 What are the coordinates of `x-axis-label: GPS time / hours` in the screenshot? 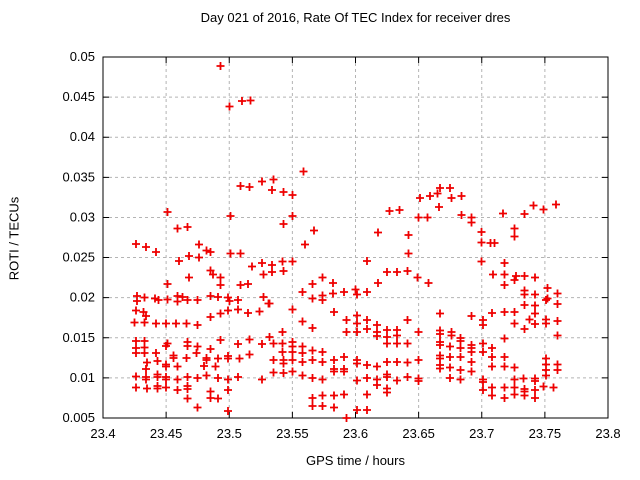 It's located at (355, 460).